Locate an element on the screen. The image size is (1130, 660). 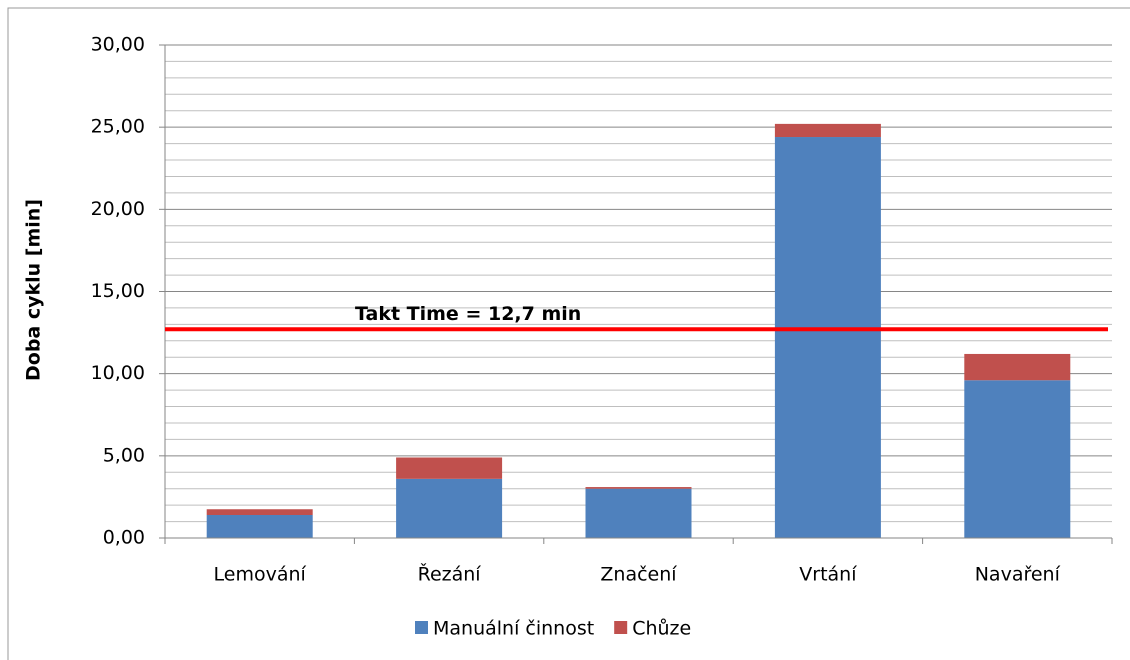
y-tick-label: 0,00 is located at coordinates (124, 538).